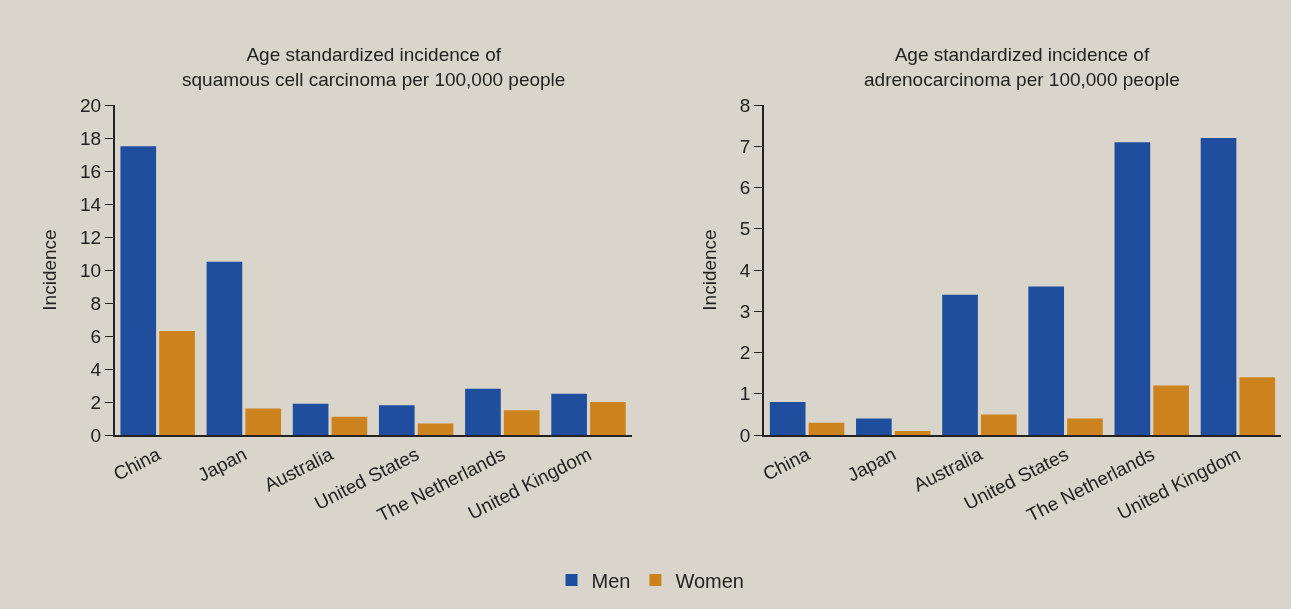 The width and height of the screenshot is (1291, 609). What do you see at coordinates (90, 138) in the screenshot?
I see `y-tick-label: 18` at bounding box center [90, 138].